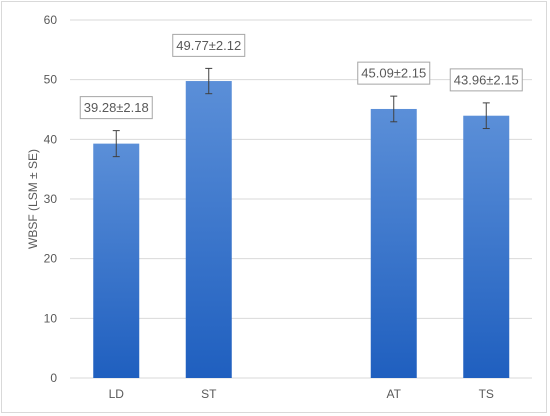 Image resolution: width=550 pixels, height=416 pixels. What do you see at coordinates (117, 394) in the screenshot?
I see `x-tick-label-ld: LD` at bounding box center [117, 394].